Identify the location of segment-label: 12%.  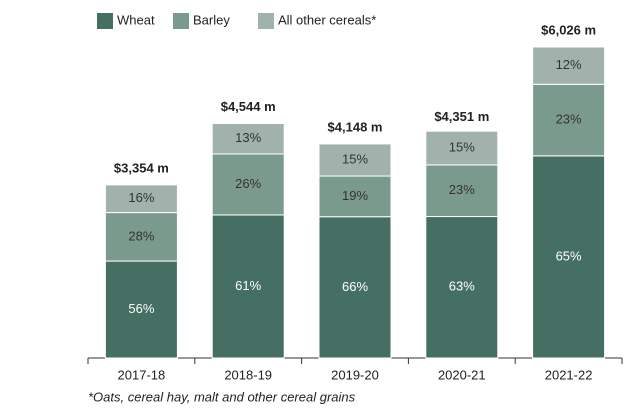
(569, 64).